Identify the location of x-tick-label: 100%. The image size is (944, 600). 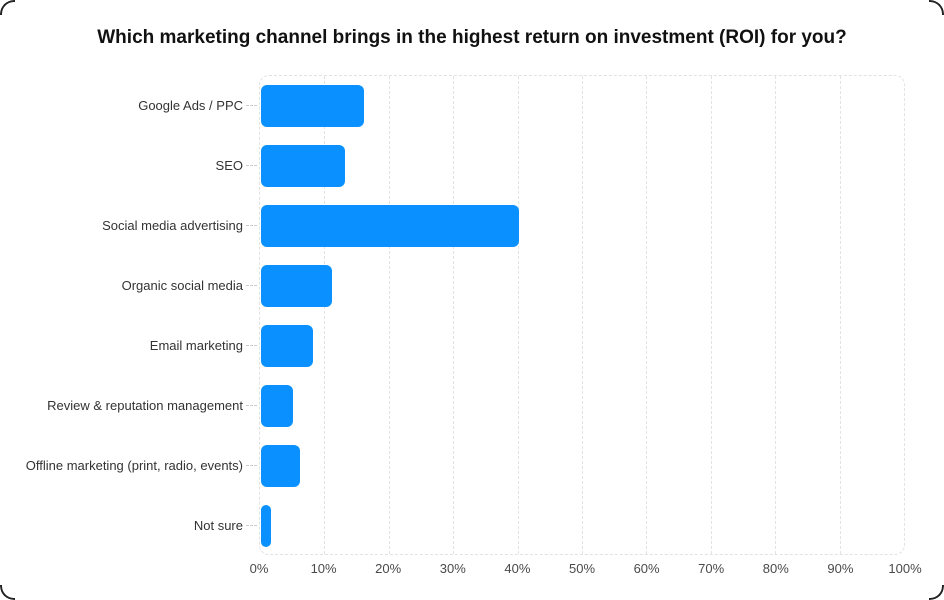
(905, 568).